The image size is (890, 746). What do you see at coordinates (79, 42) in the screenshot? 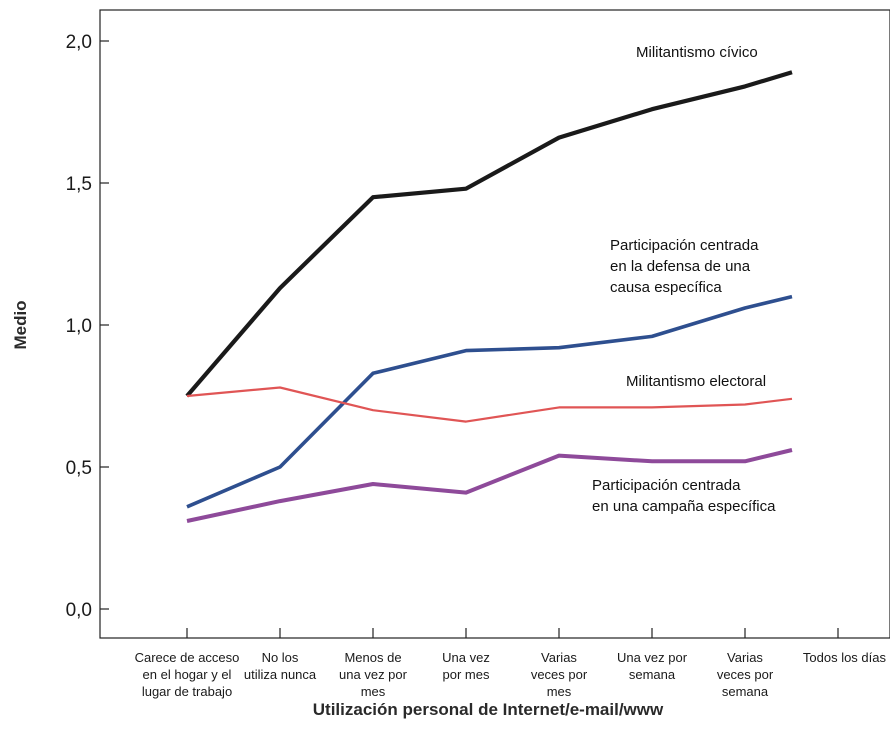
I see `y-tick-label: 2,0` at bounding box center [79, 42].